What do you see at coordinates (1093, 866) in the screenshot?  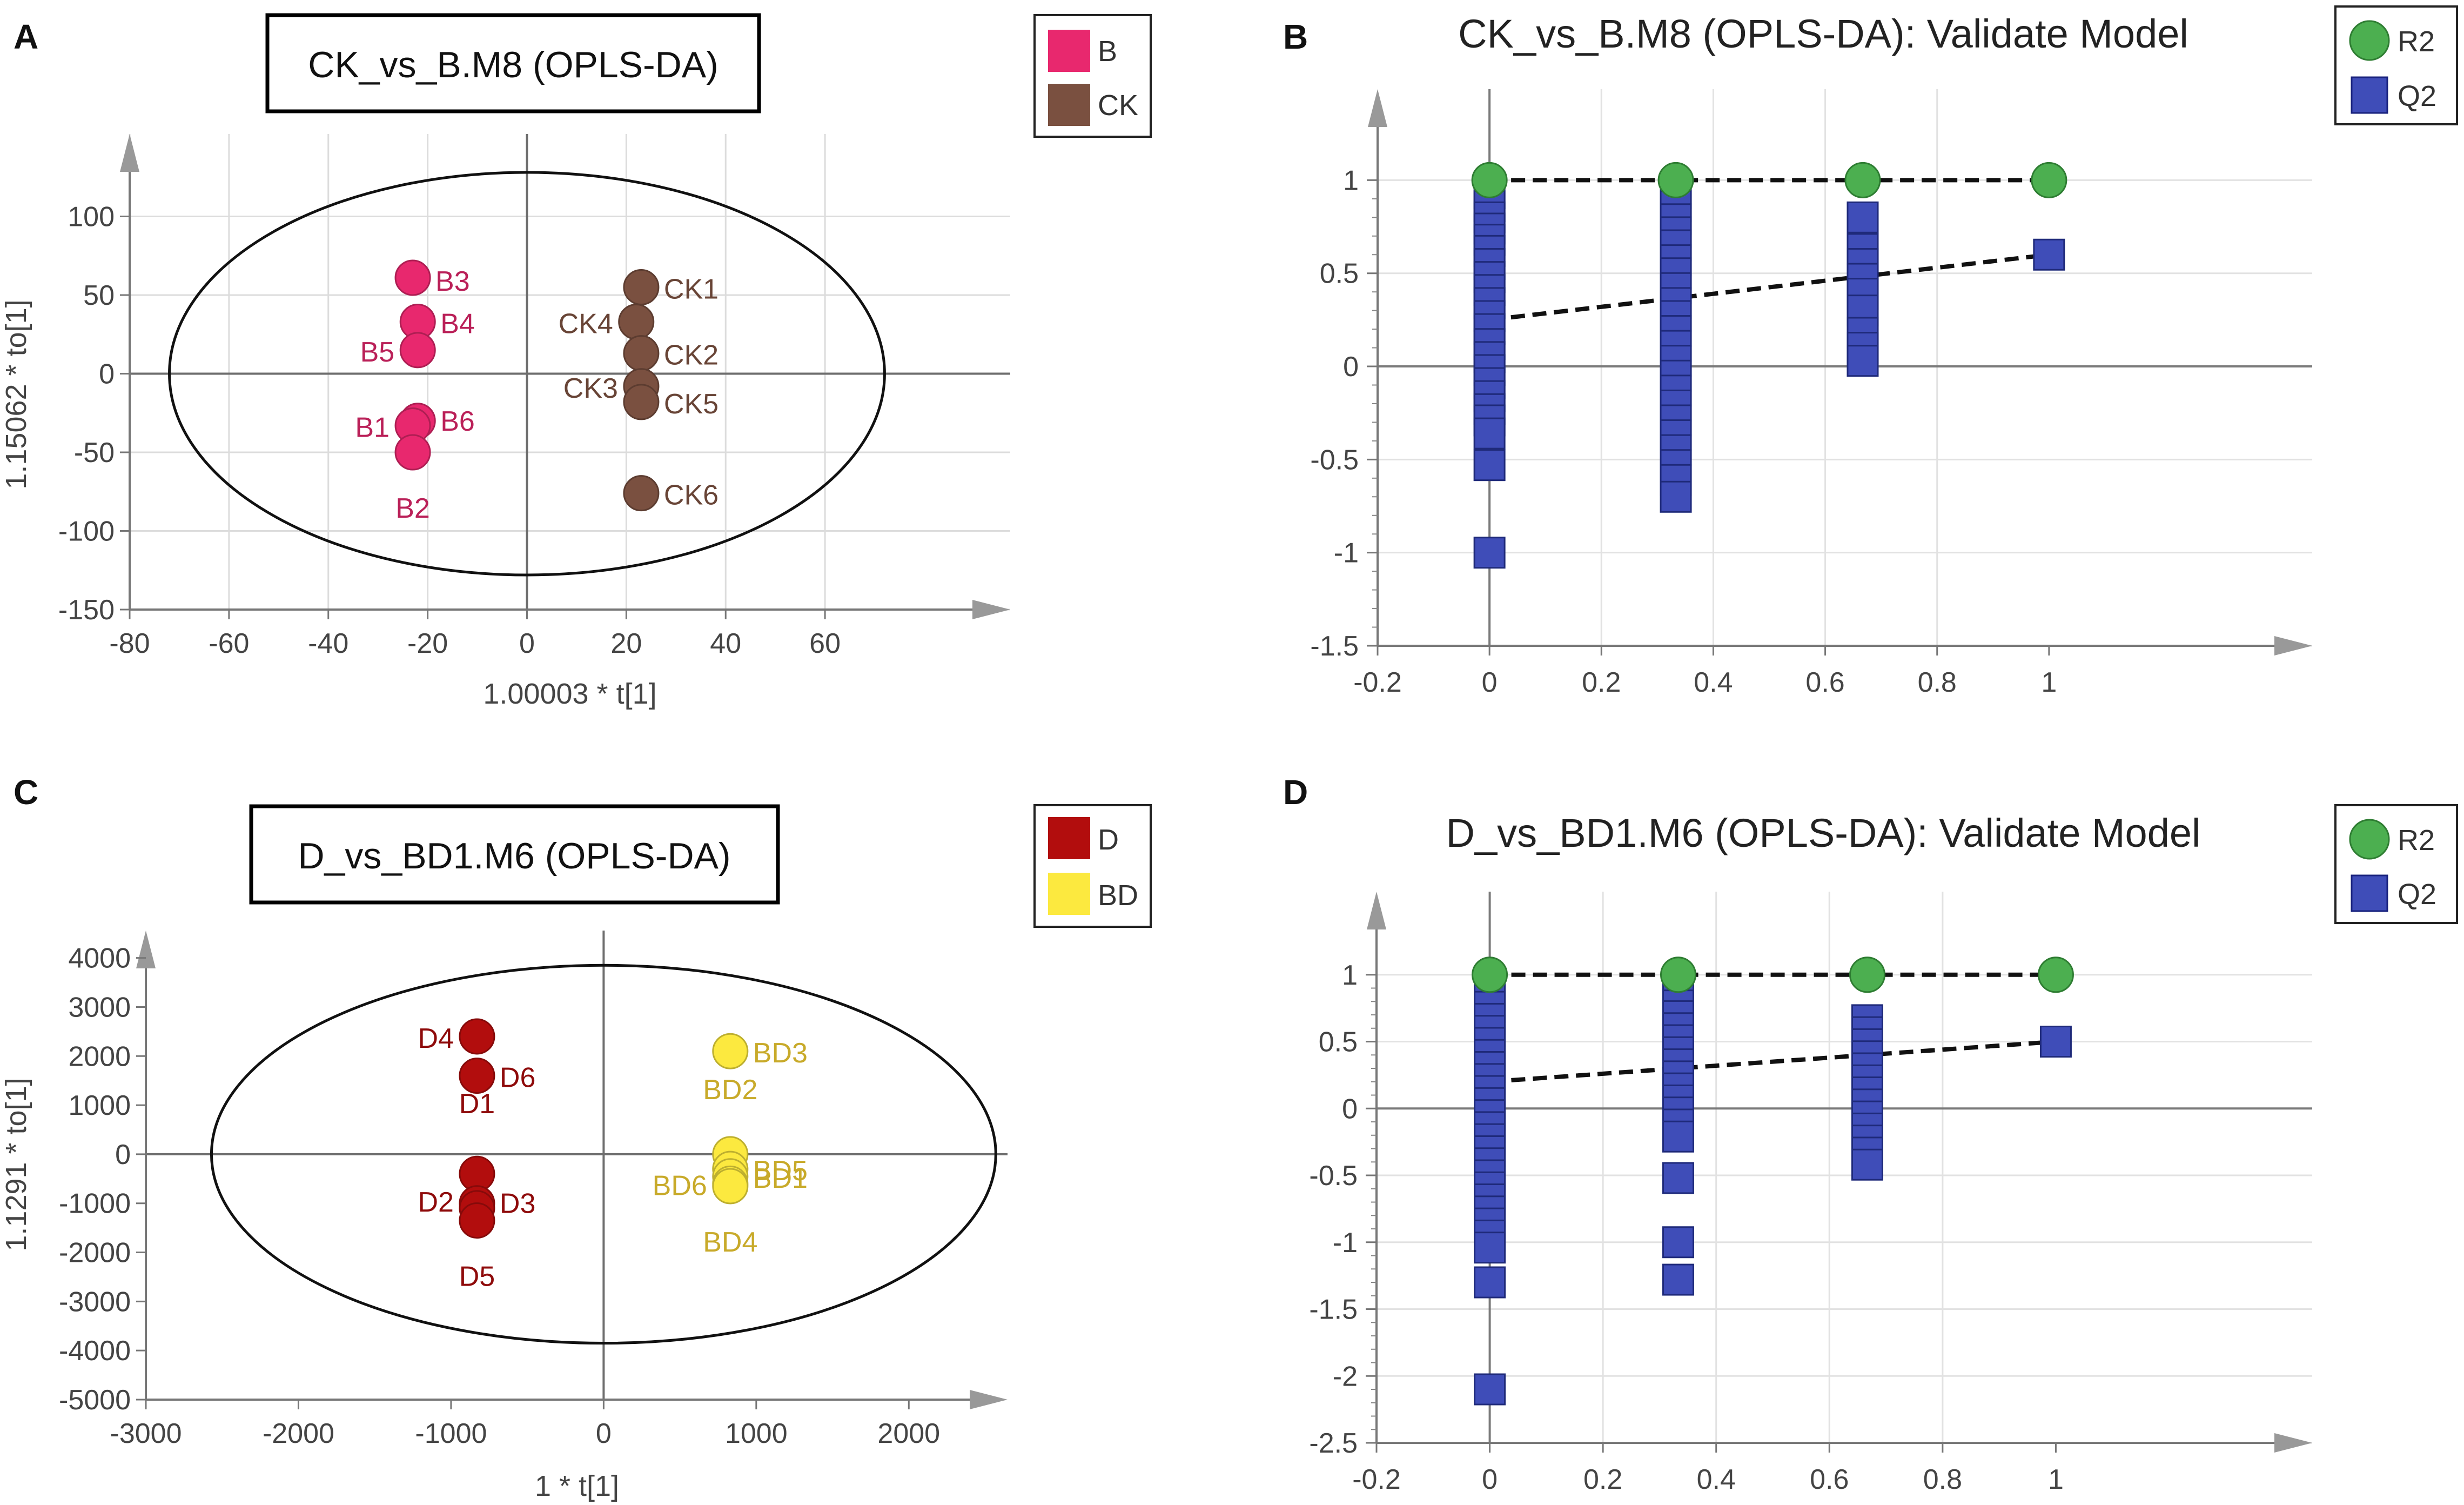 I see `legend: D BD` at bounding box center [1093, 866].